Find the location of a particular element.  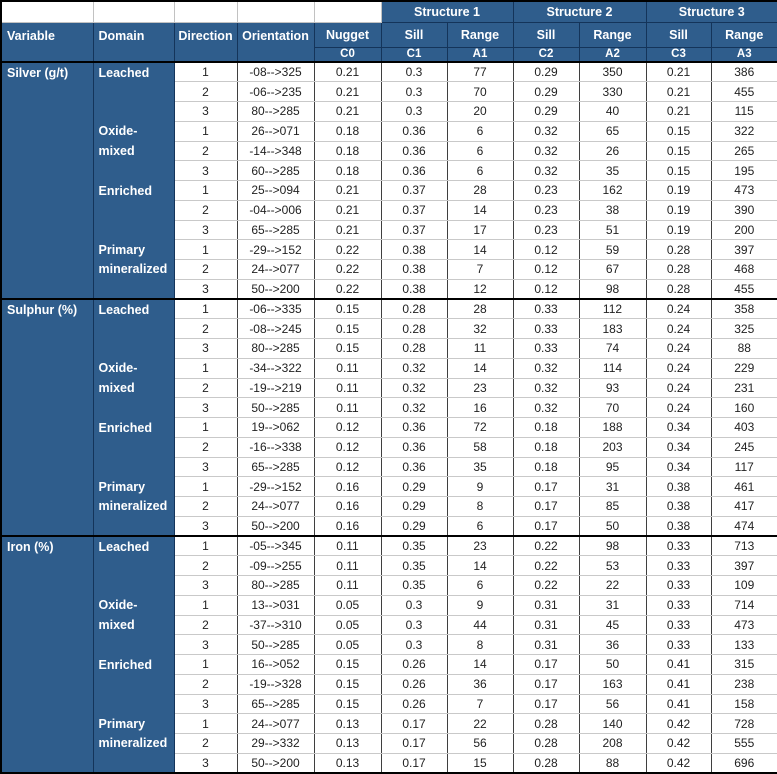

cell-range-a3: 386 is located at coordinates (743, 72).